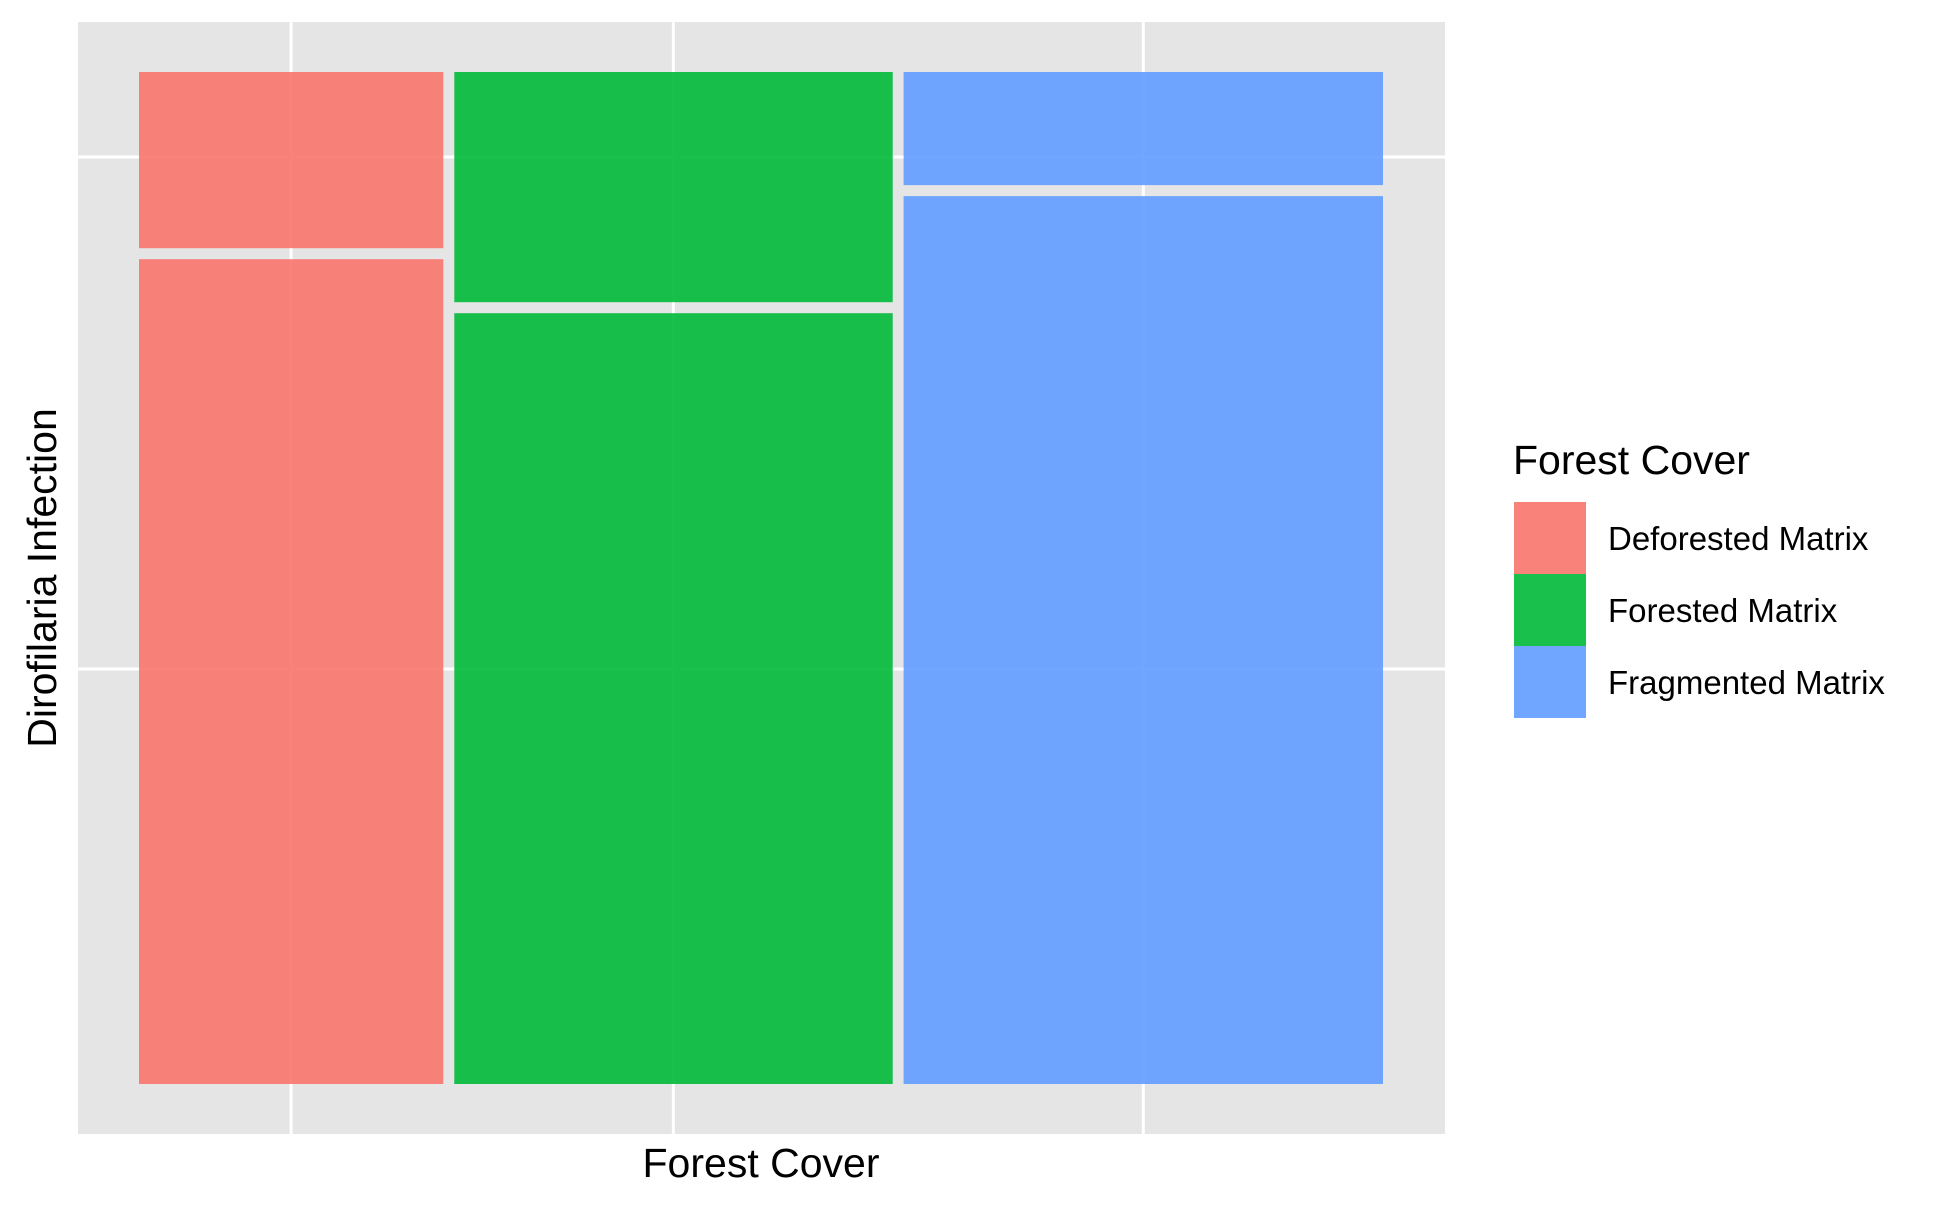  What do you see at coordinates (1550, 682) in the screenshot?
I see `legend-key-fragmented-matrix` at bounding box center [1550, 682].